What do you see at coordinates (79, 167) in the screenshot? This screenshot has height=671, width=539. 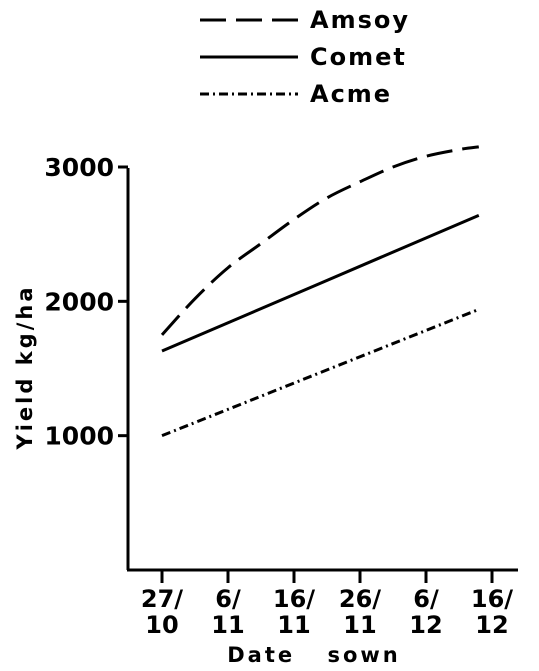 I see `y-tick-label: 3000` at bounding box center [79, 167].